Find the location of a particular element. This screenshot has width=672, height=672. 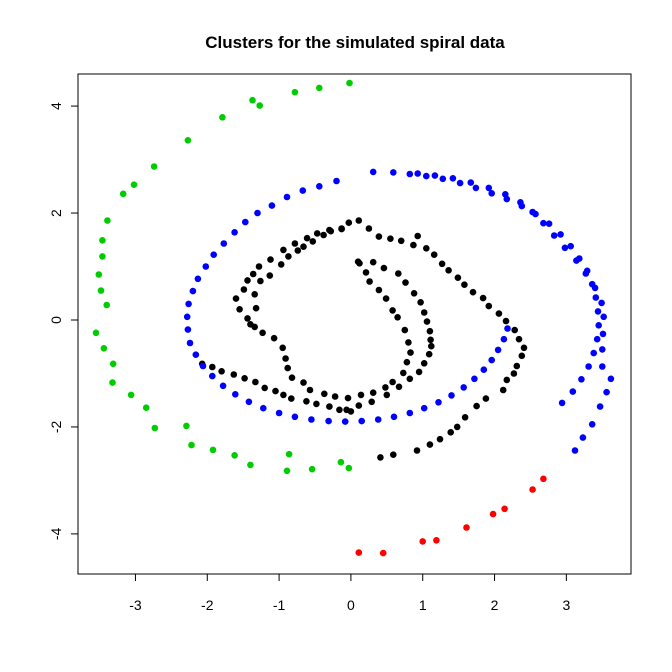

chart-title: Clusters for the simulated spiral data is located at coordinates (355, 42).